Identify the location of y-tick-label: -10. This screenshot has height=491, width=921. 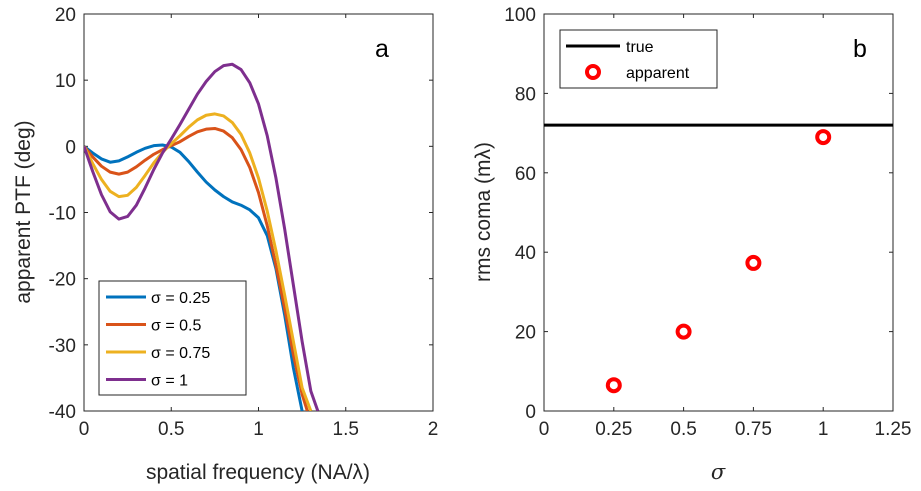
(62, 214).